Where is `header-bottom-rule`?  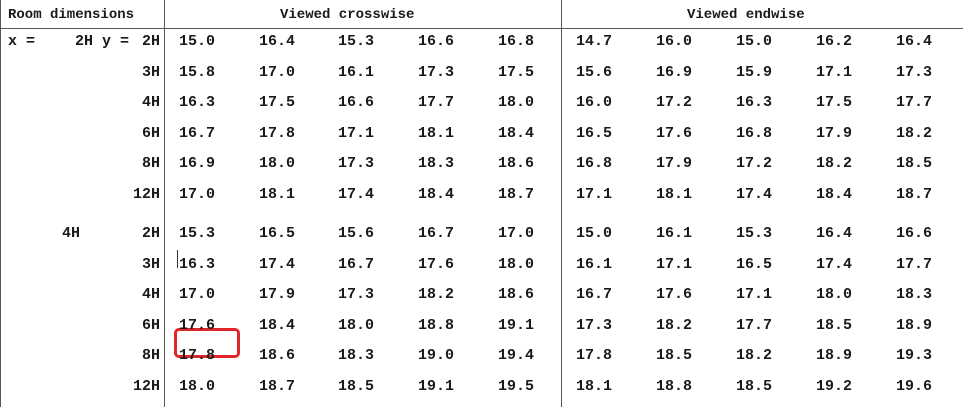
header-bottom-rule is located at coordinates (481, 28).